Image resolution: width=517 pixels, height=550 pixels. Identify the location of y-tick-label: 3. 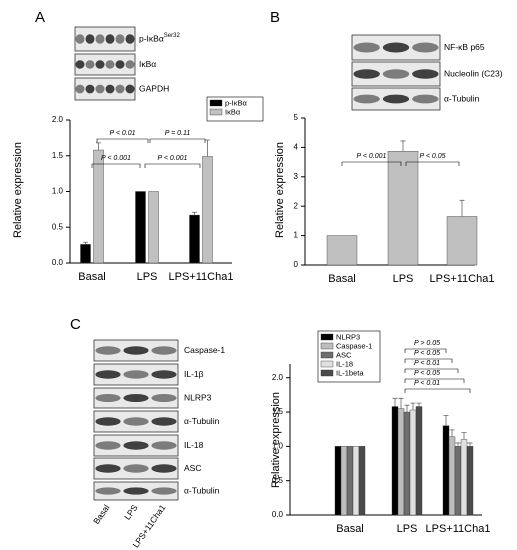
(296, 176).